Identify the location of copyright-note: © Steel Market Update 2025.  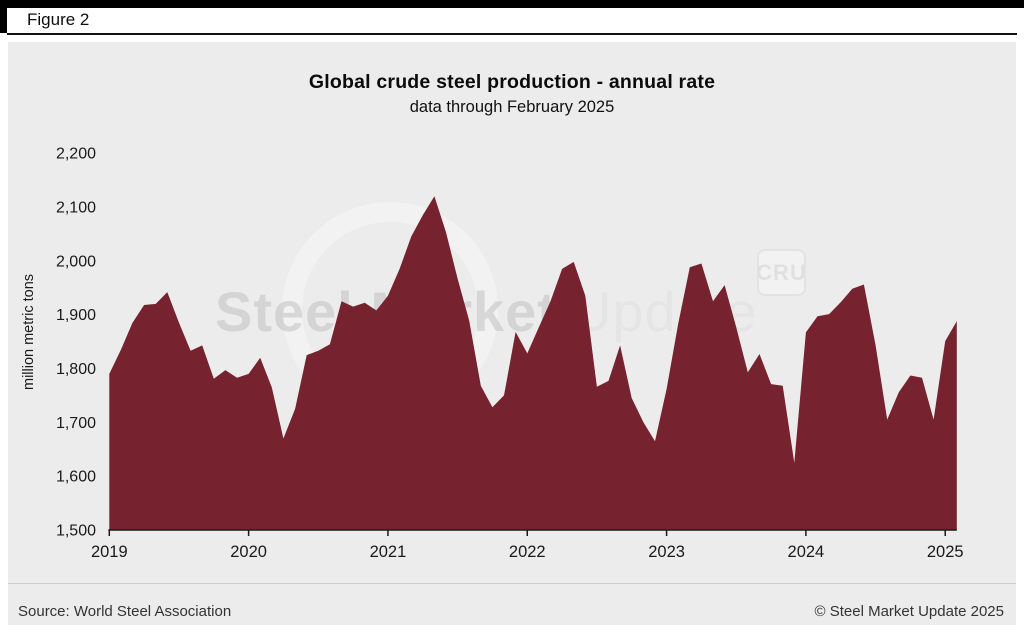
(909, 611).